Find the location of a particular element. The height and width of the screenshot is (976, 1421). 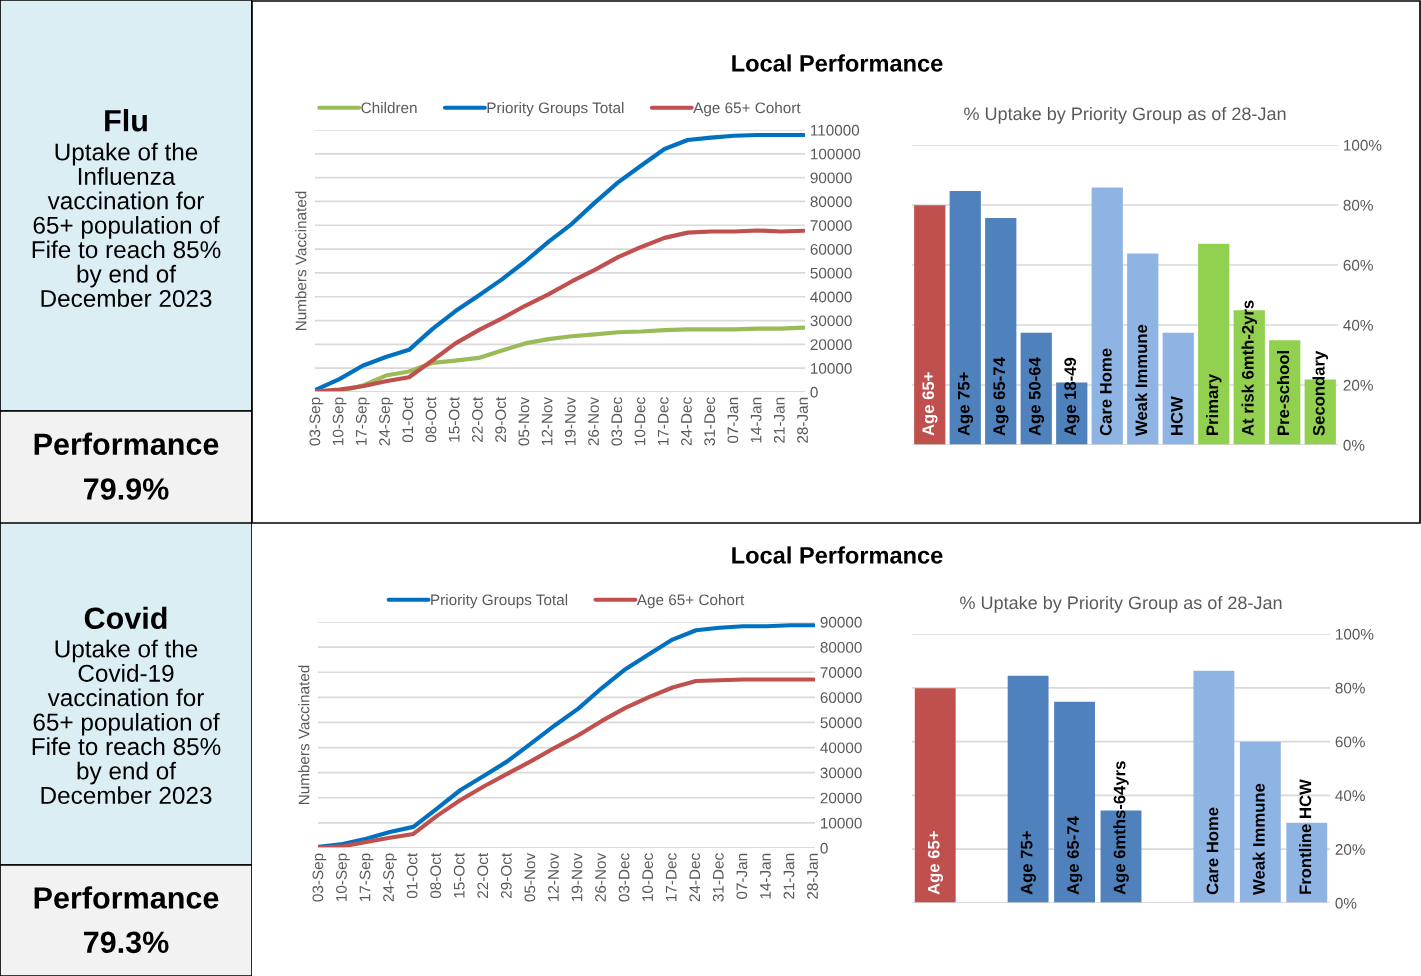

text: 79.3% is located at coordinates (126, 942).